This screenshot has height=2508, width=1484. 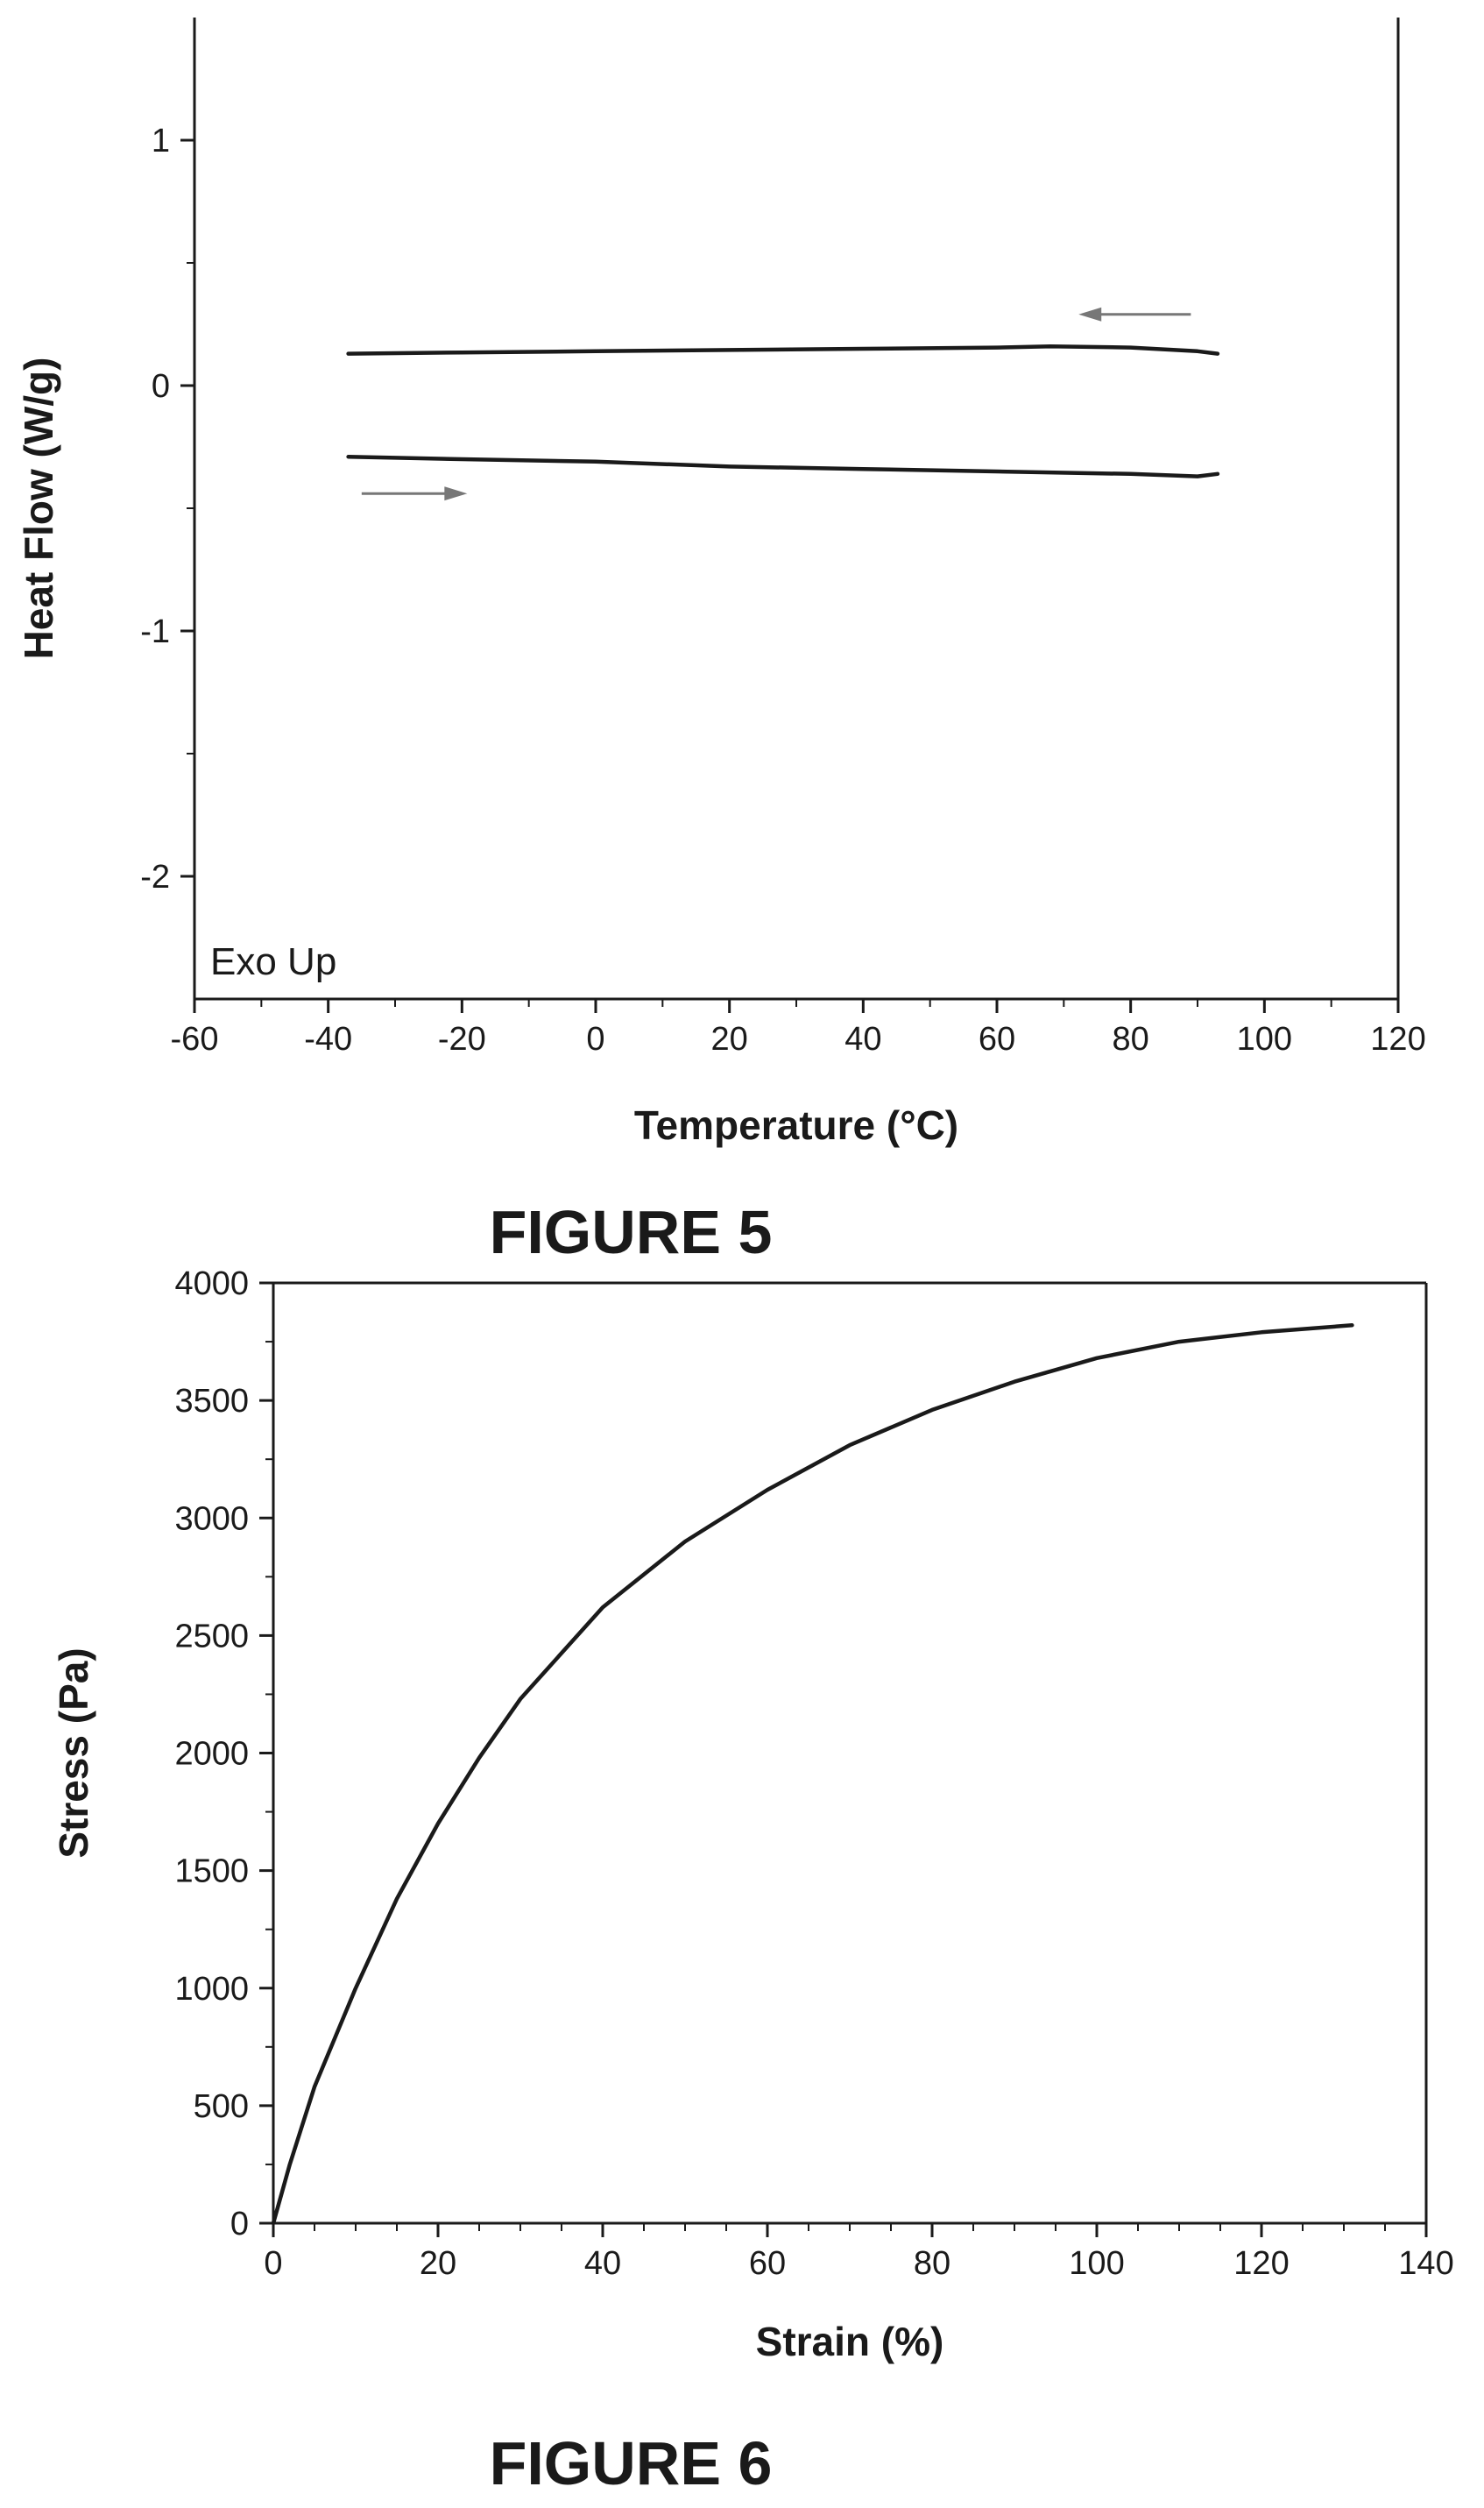 What do you see at coordinates (1264, 1039) in the screenshot?
I see `fig5-x-tick-label: 100` at bounding box center [1264, 1039].